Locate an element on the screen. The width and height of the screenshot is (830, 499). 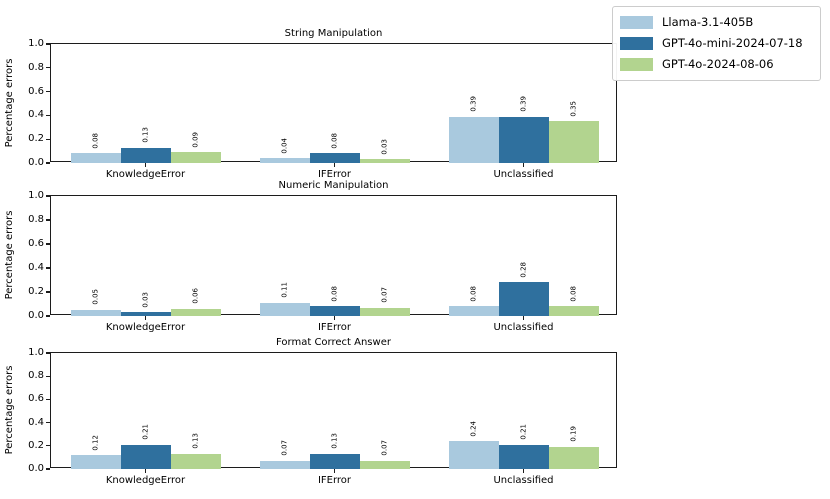
bar-value-label: 0.03 is located at coordinates (384, 146).